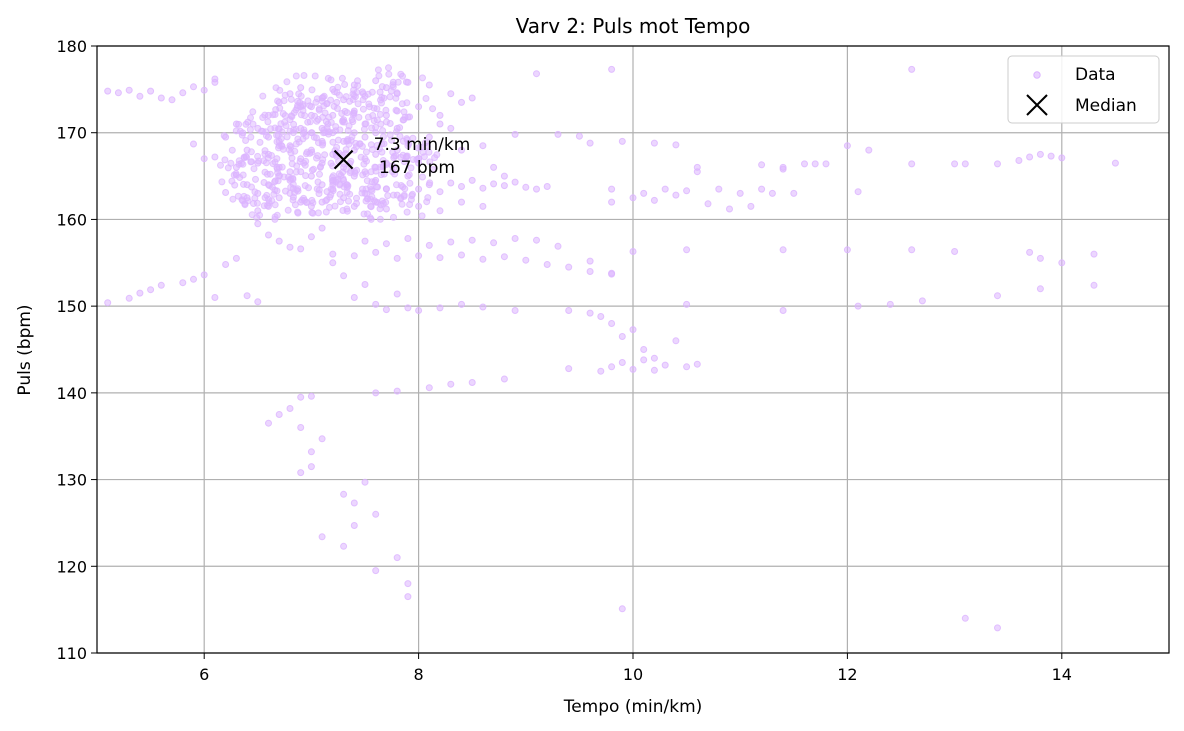  Describe the element at coordinates (71, 306) in the screenshot. I see `y-tick-label: 150` at that location.